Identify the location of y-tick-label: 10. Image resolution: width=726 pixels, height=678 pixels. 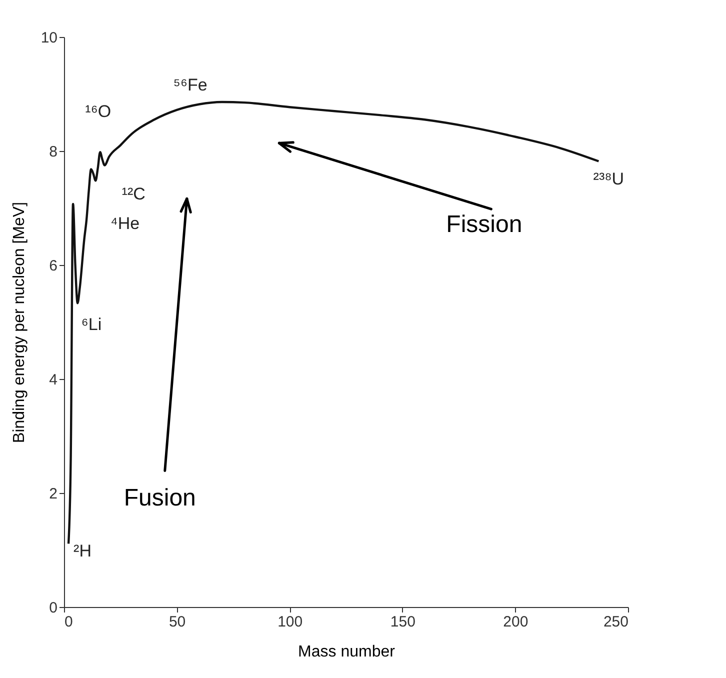
(49, 38).